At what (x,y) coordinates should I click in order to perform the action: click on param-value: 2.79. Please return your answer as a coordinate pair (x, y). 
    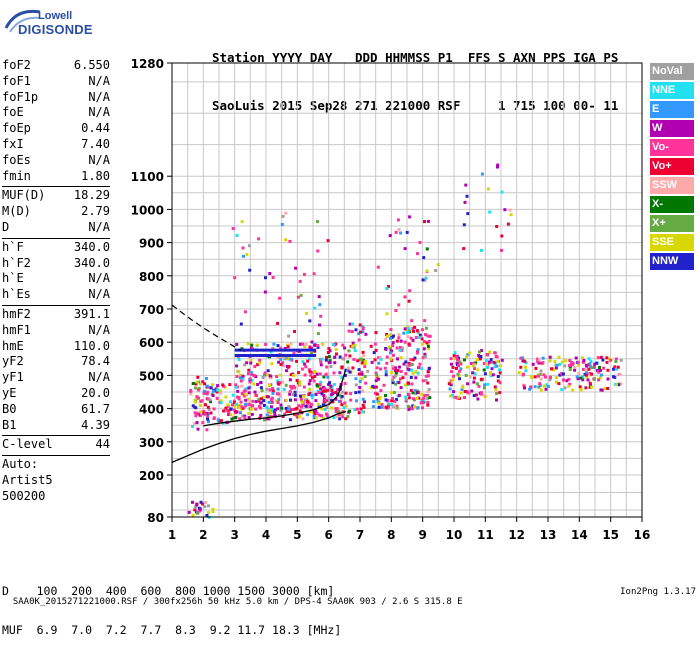
    Looking at the image, I should click on (95, 211).